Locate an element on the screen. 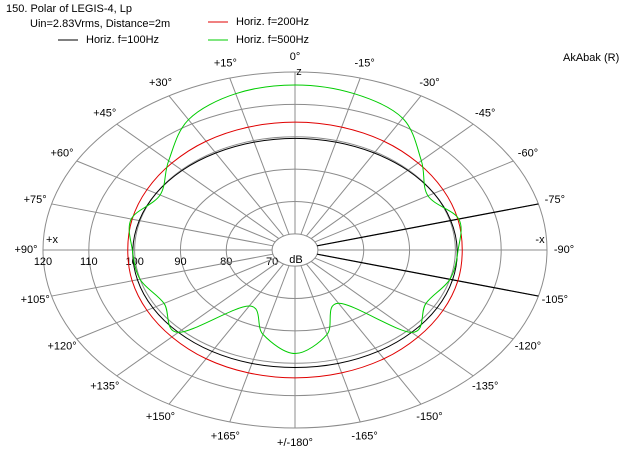 The image size is (632, 469). legend-label: Horiz. f=200Hz is located at coordinates (272, 22).